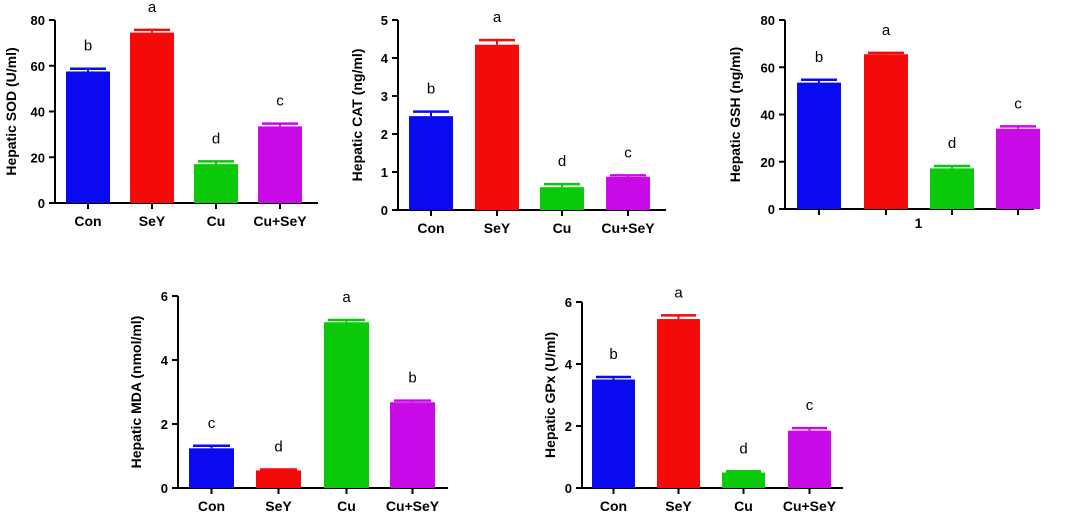  Describe the element at coordinates (357, 115) in the screenshot. I see `y-axis-label: Hepatic CAT (ng/ml)` at that location.